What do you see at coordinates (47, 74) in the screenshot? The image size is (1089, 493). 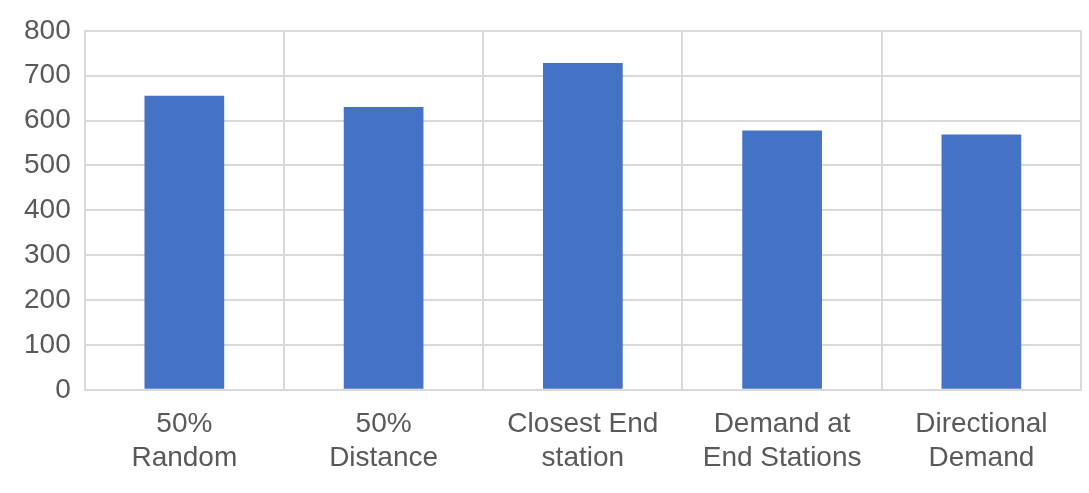 I see `y-tick-label: 700` at bounding box center [47, 74].